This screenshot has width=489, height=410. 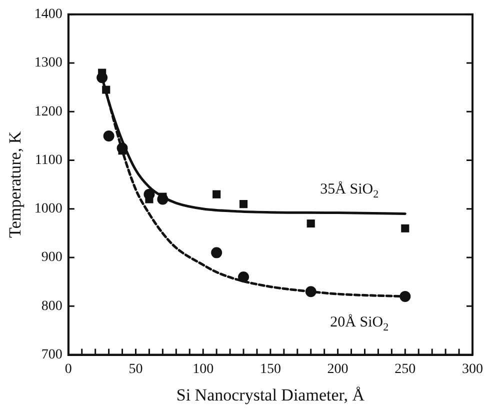 I want to click on y-tick-label: 1300, so click(x=48, y=63).